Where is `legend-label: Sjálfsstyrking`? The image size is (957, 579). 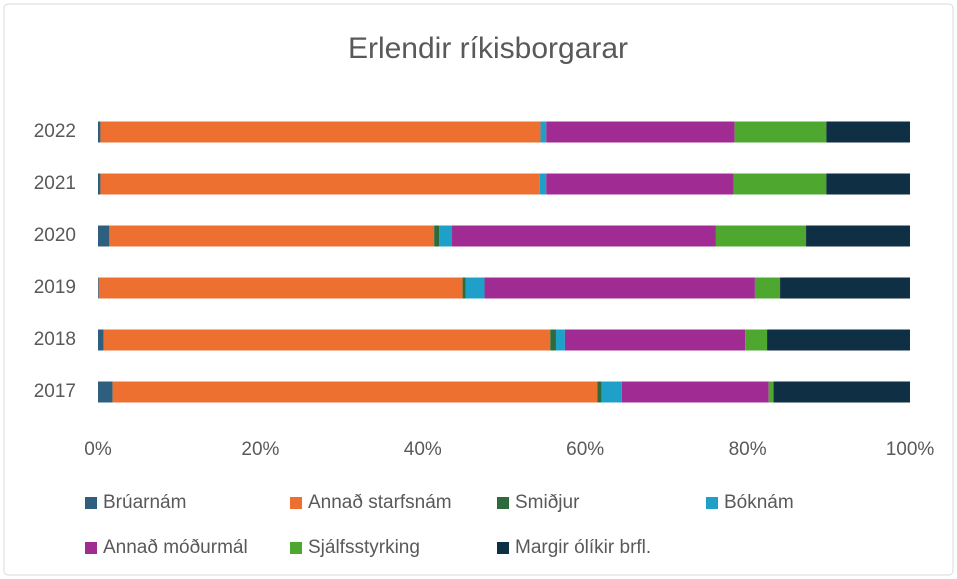 legend-label: Sjálfsstyrking is located at coordinates (364, 547).